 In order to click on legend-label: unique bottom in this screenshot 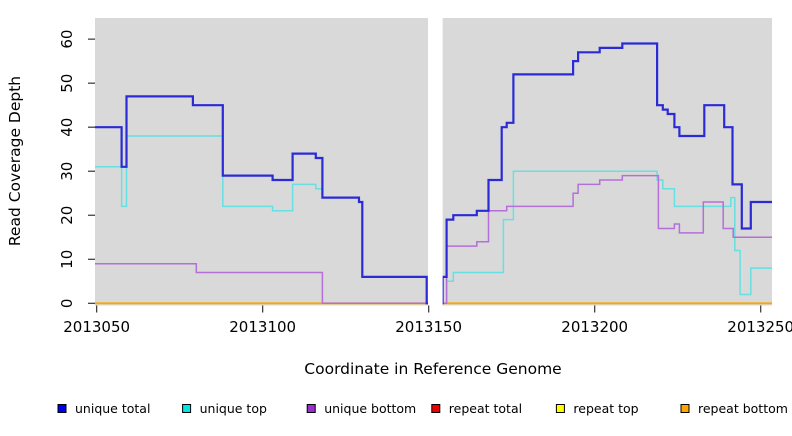, I will do `click(370, 408)`.